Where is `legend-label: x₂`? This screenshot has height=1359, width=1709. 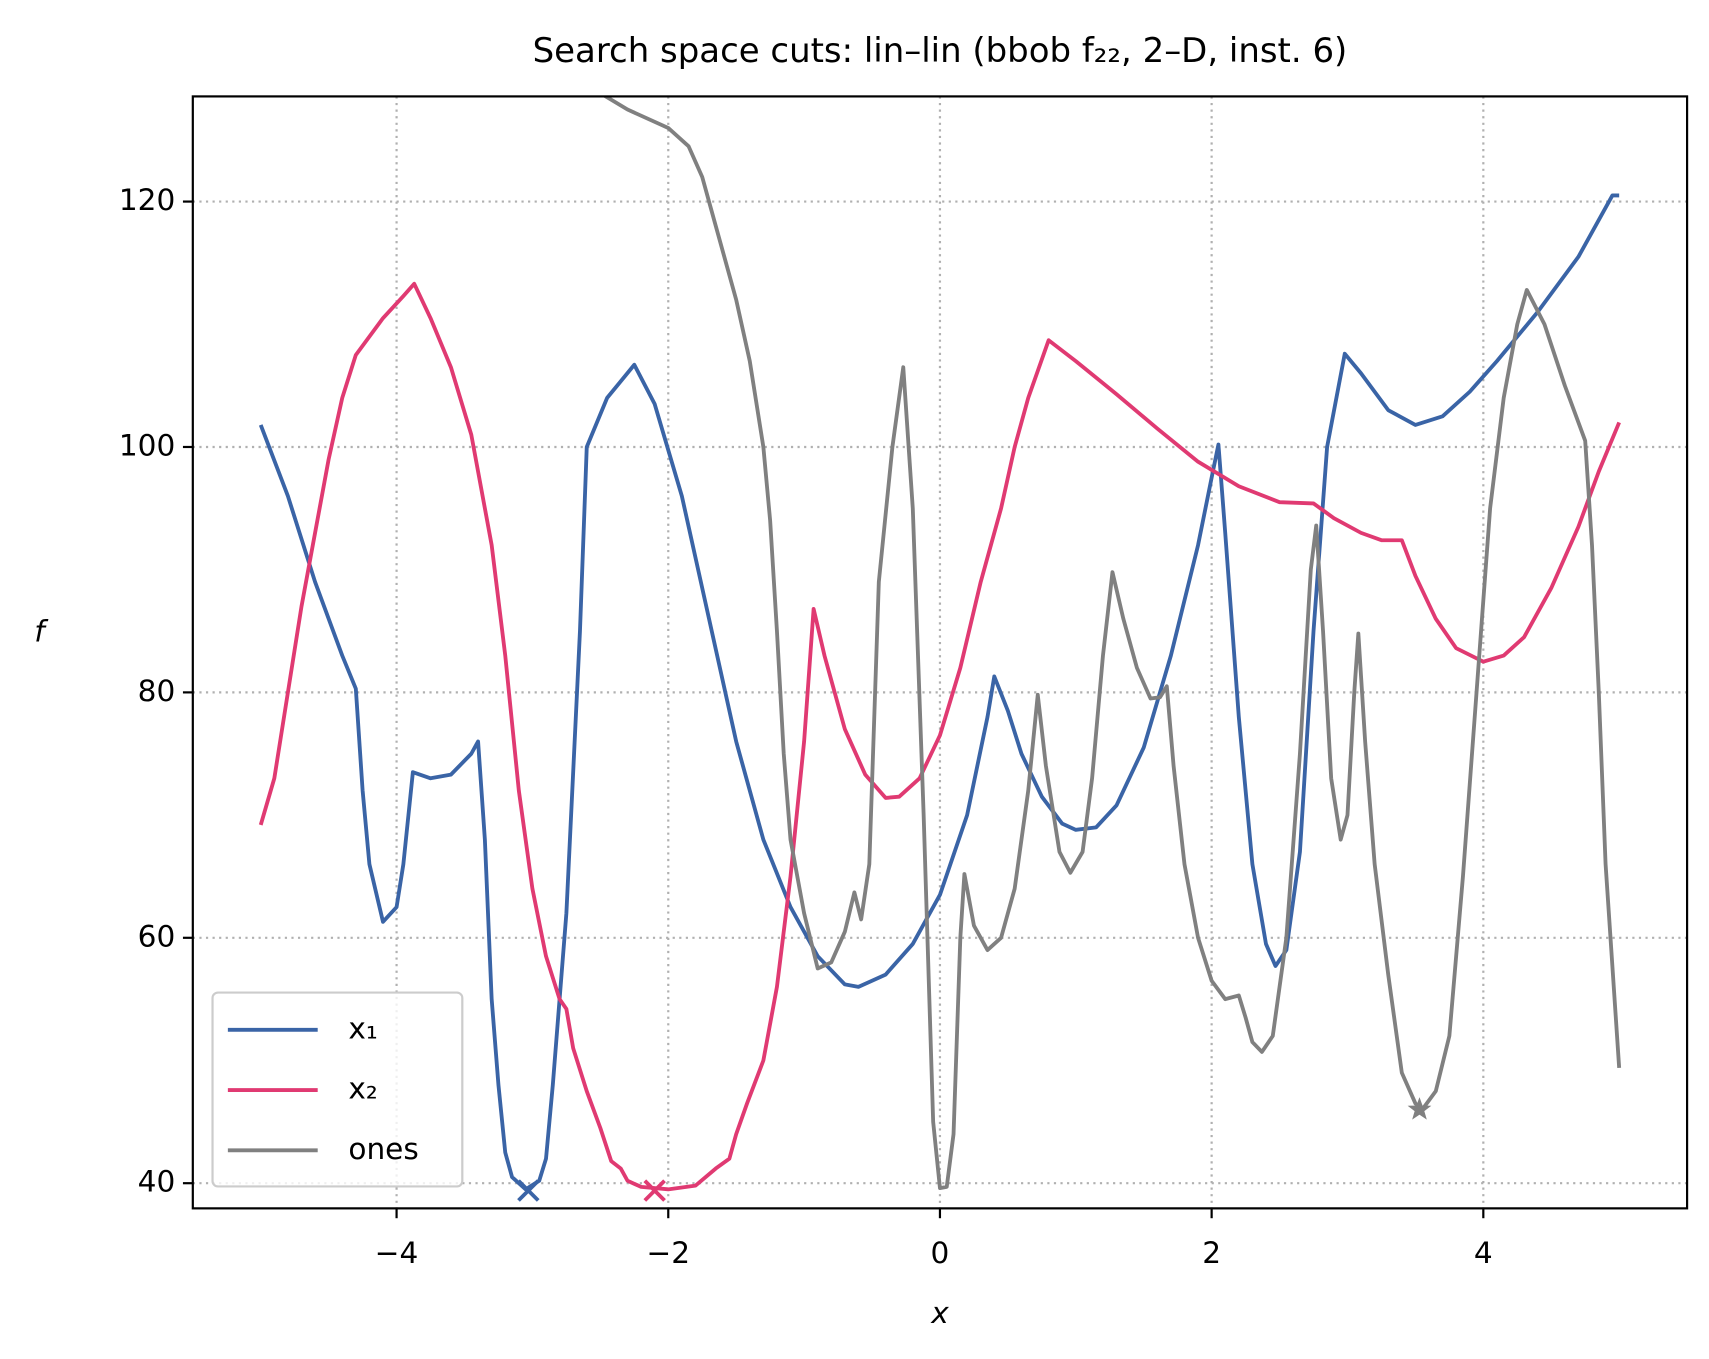 legend-label: x₂ is located at coordinates (362, 1089).